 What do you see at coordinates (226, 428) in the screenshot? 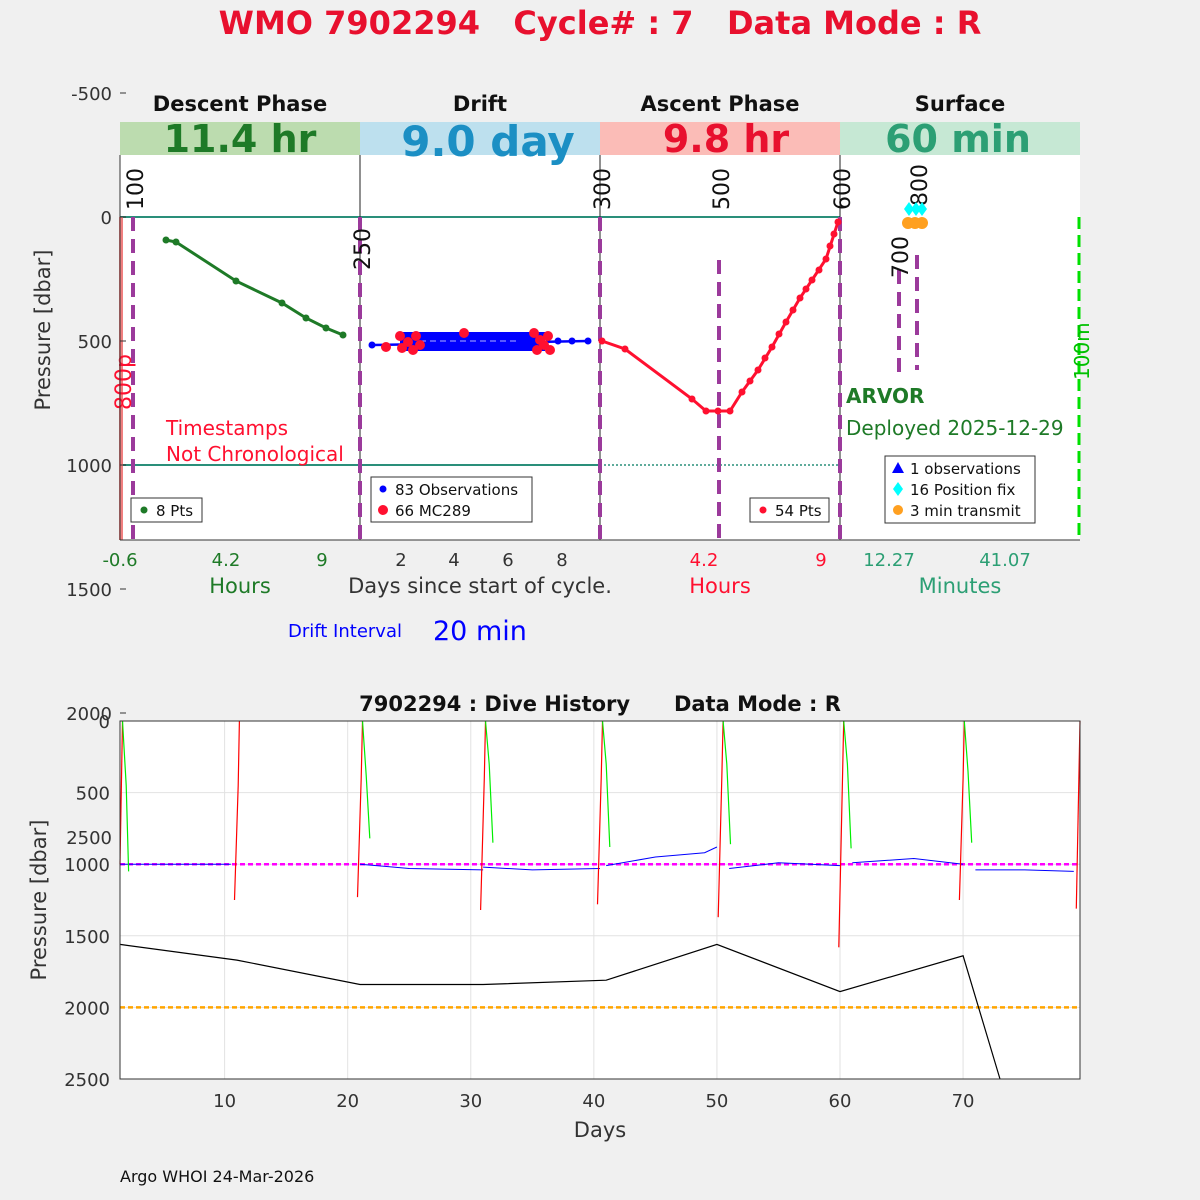
I see `warning-line-1: Timestamps` at bounding box center [226, 428].